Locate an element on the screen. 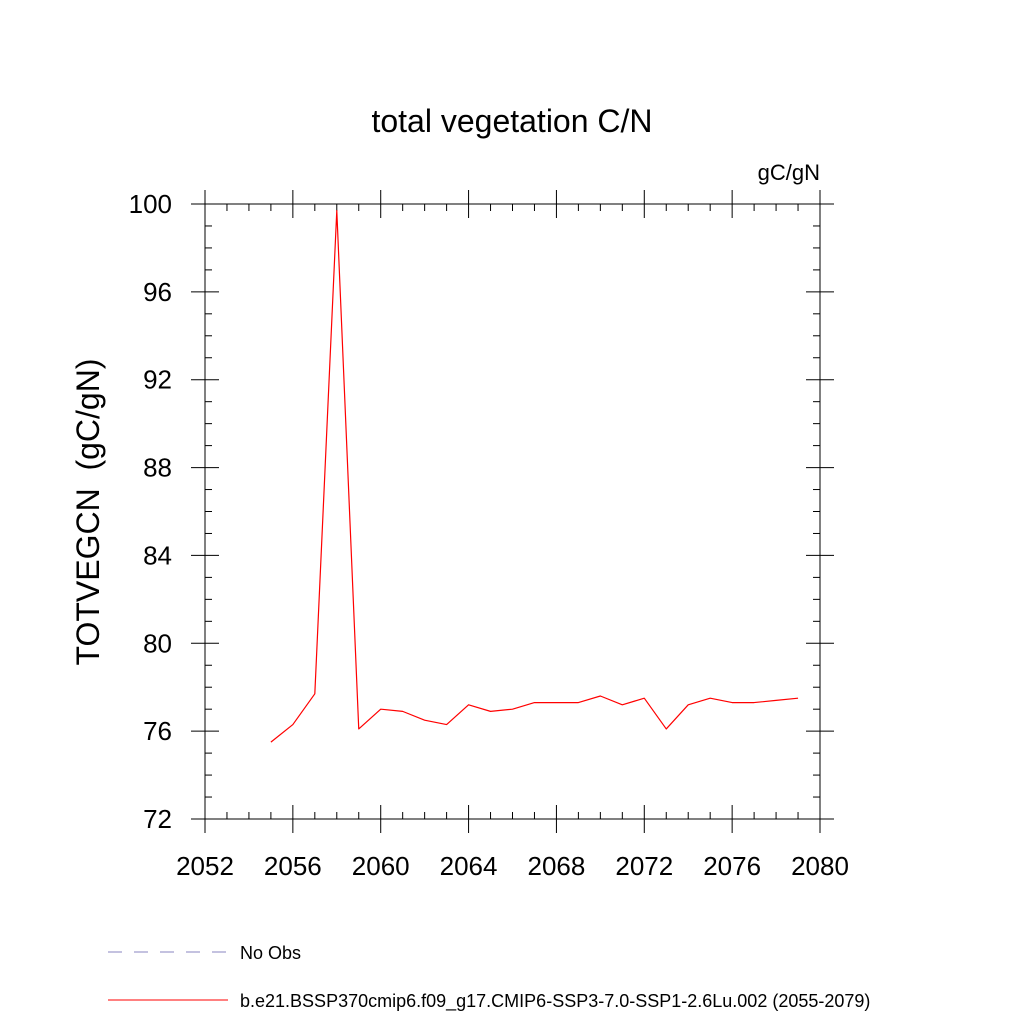 The width and height of the screenshot is (1024, 1024). x-tick-labels: 2052 2056 2060 2064 2068 2072 2076 2080 is located at coordinates (512, 866).